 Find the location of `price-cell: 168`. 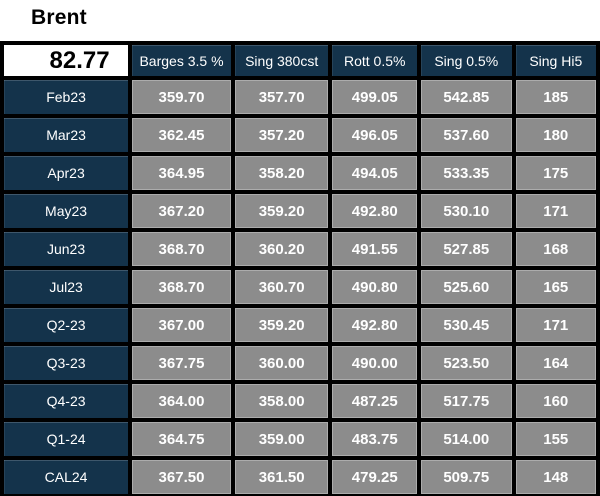

price-cell: 168 is located at coordinates (555, 249).